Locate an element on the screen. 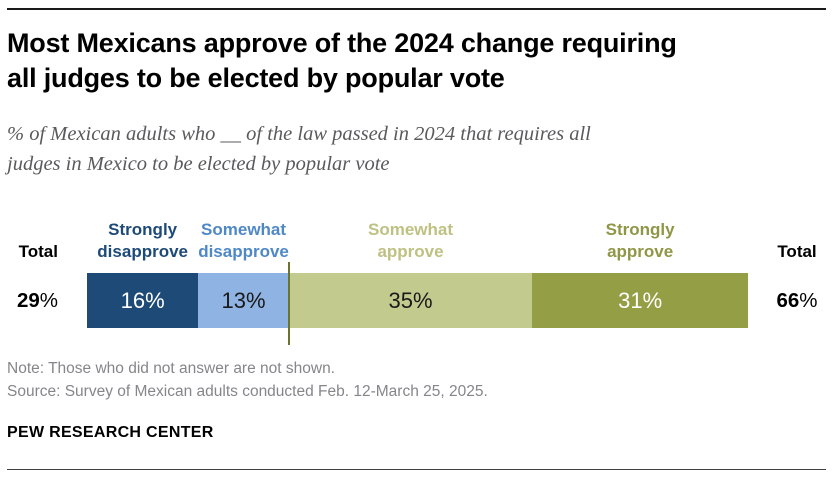  bar-segment-strongly-disapprove: 16% is located at coordinates (143, 300).